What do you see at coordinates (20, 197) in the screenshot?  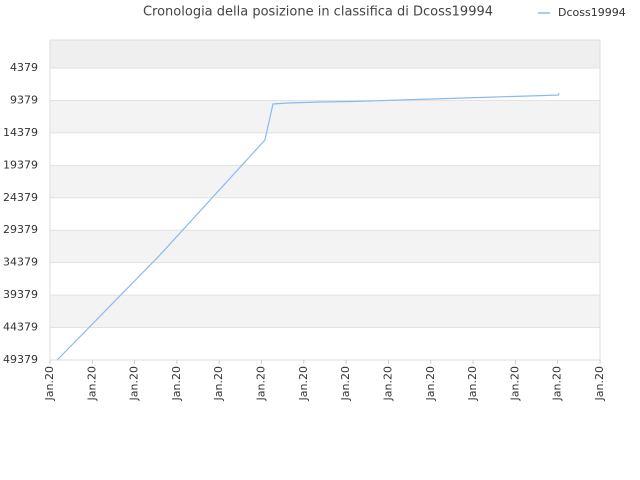 I see `y-tick-label: 24379` at bounding box center [20, 197].